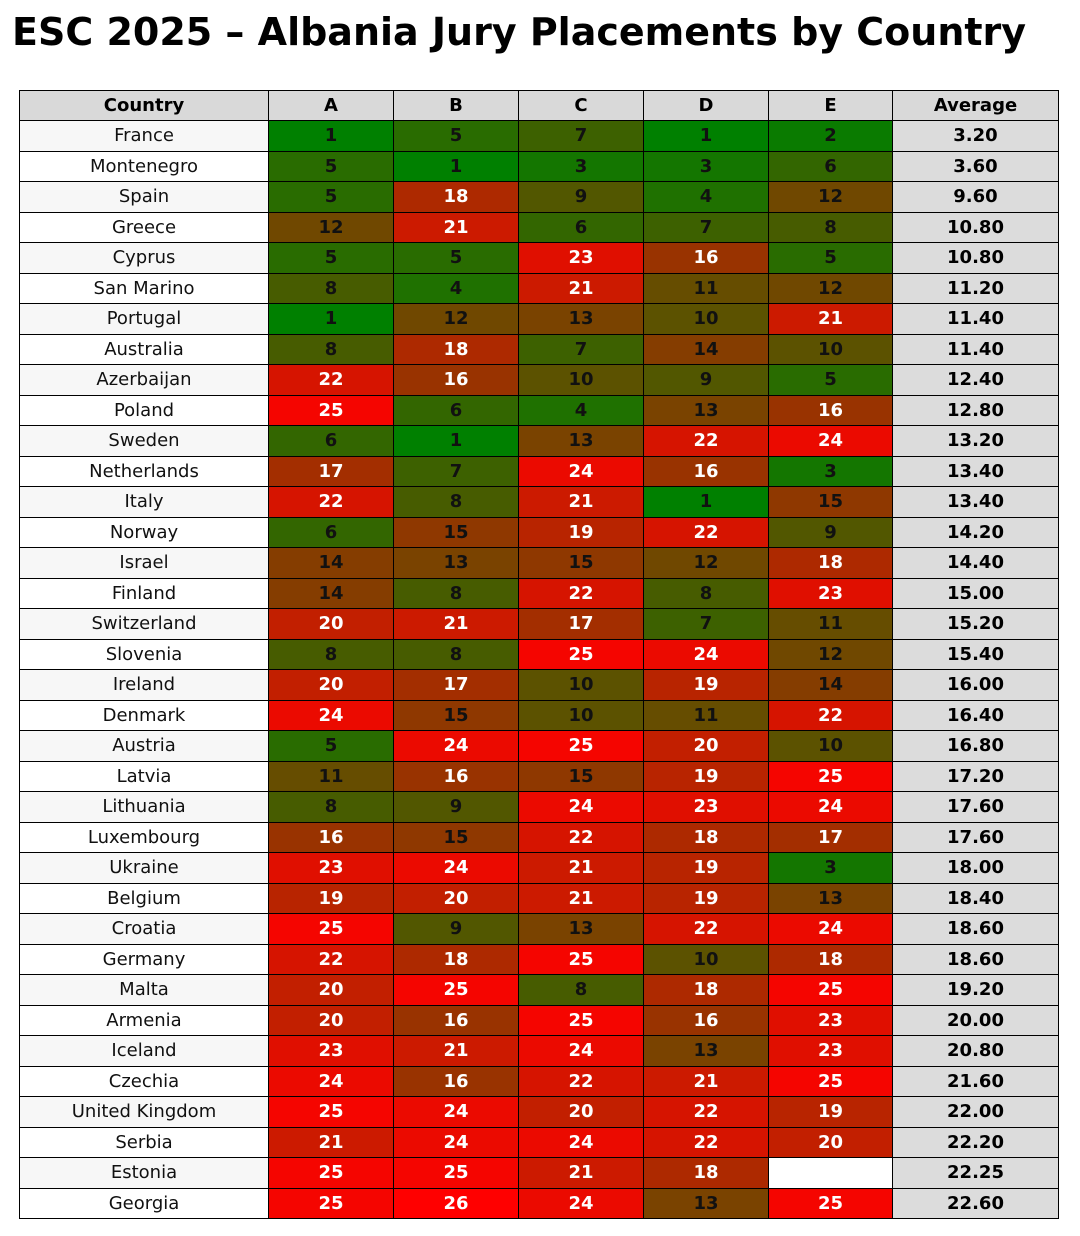 The image size is (1080, 1236). What do you see at coordinates (144, 593) in the screenshot?
I see `country-cell: Finland` at bounding box center [144, 593].